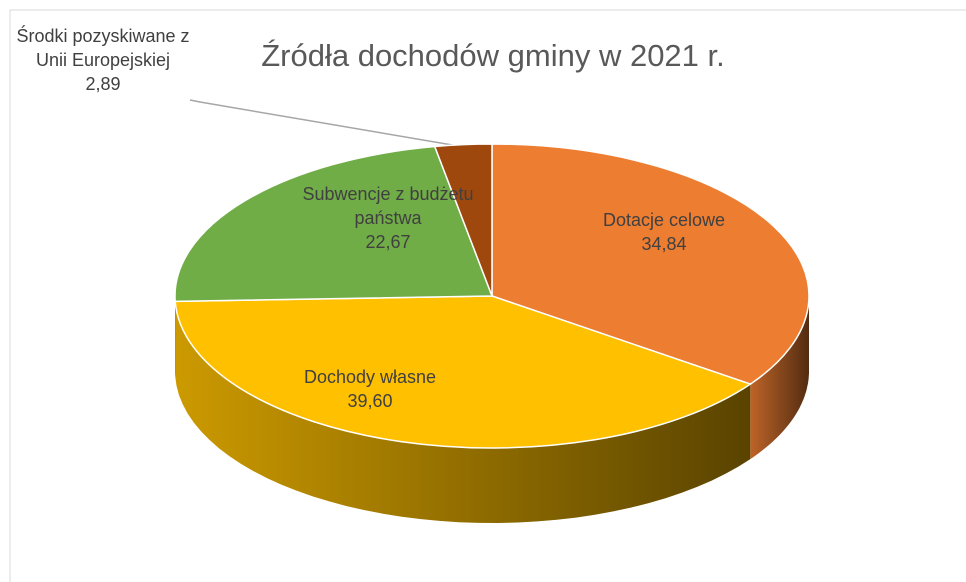 The height and width of the screenshot is (582, 966). What do you see at coordinates (388, 242) in the screenshot?
I see `value-label: 22,67` at bounding box center [388, 242].